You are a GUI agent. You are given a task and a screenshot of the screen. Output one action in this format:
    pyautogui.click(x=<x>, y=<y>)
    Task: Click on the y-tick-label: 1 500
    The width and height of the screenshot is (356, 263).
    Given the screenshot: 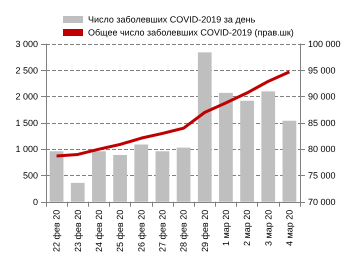 What is the action you would take?
    pyautogui.click(x=26, y=123)
    